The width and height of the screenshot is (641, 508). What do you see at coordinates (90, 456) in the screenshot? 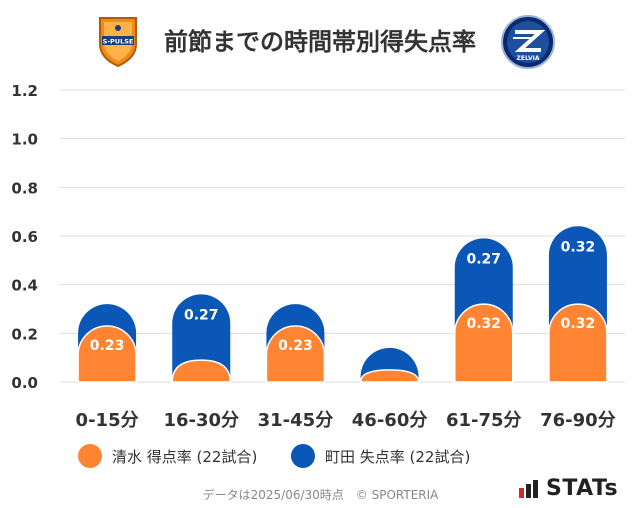
I see `legend-swatch-home` at bounding box center [90, 456].